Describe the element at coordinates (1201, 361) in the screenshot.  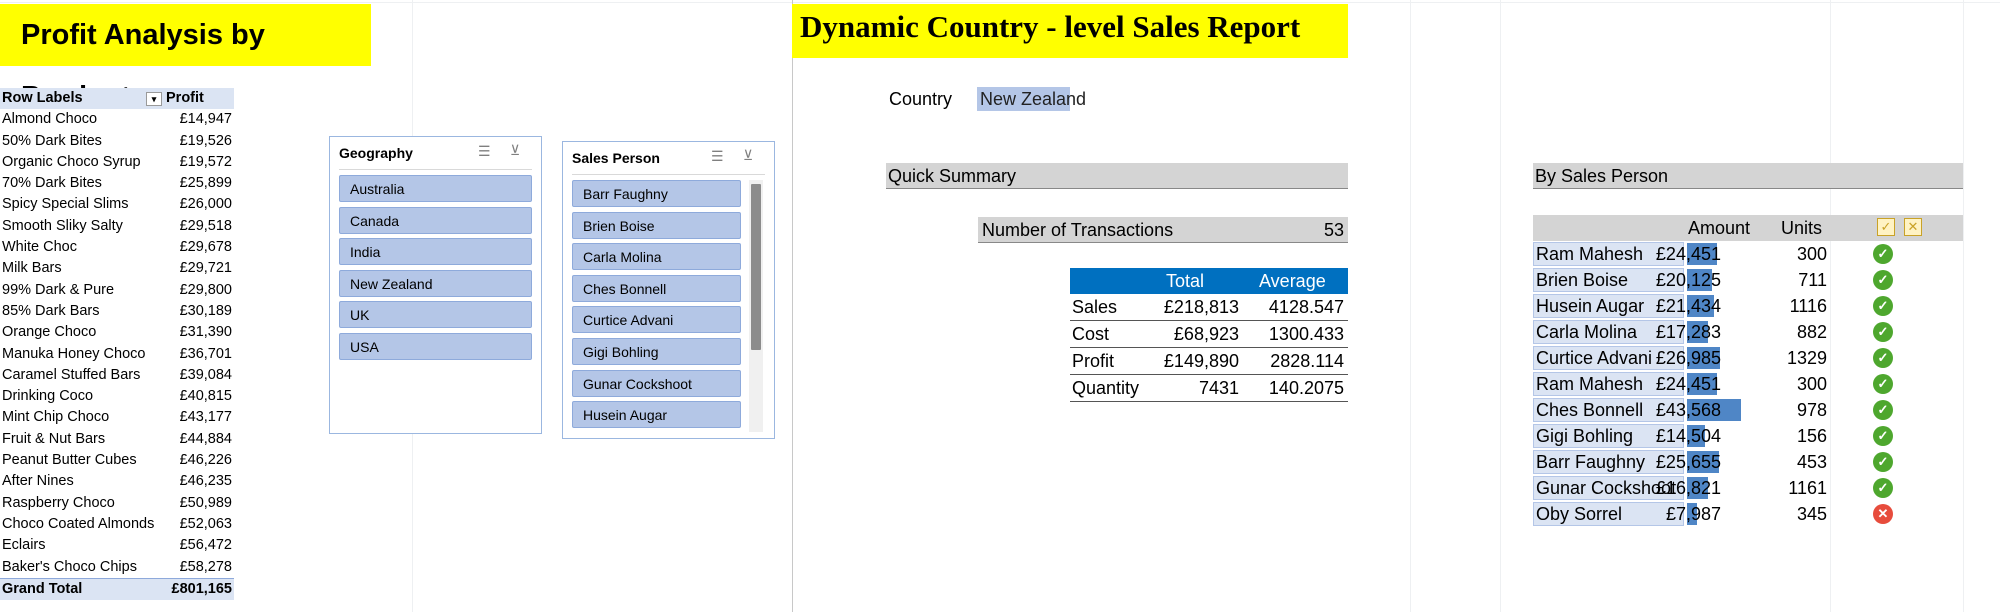
I see `summary-row-total: £149,890` at that location.